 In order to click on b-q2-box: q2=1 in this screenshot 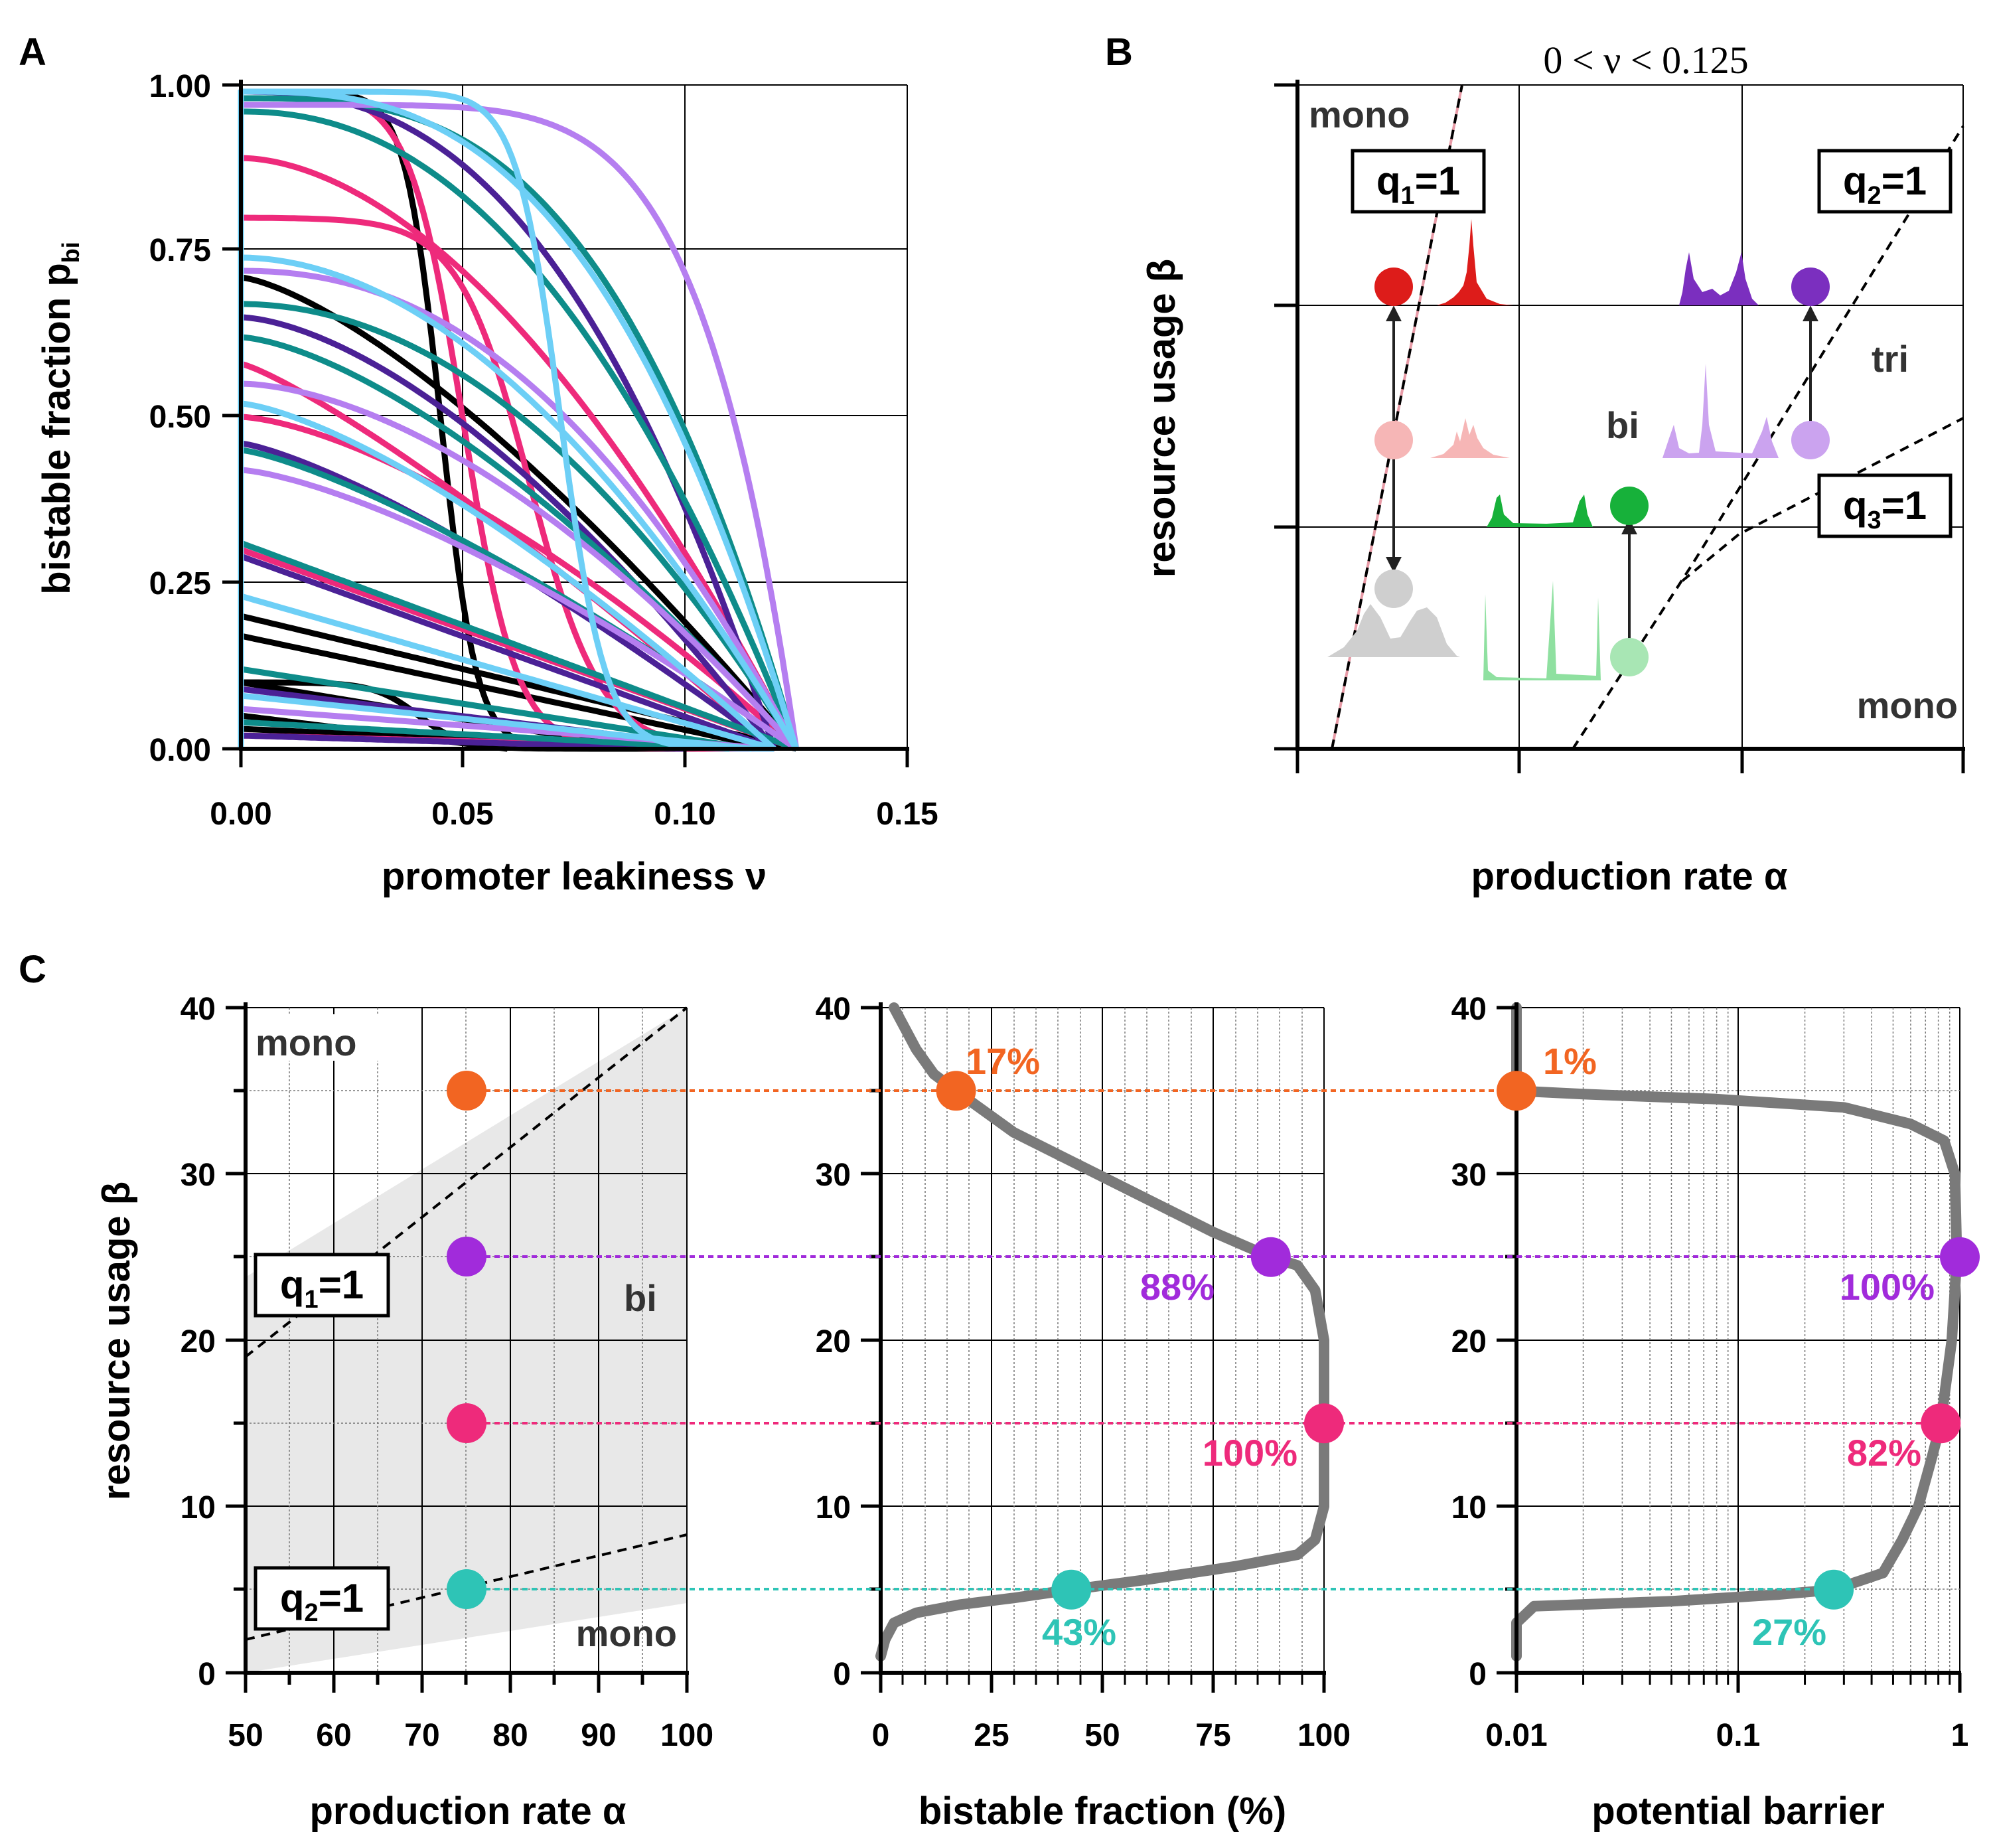, I will do `click(1885, 182)`.